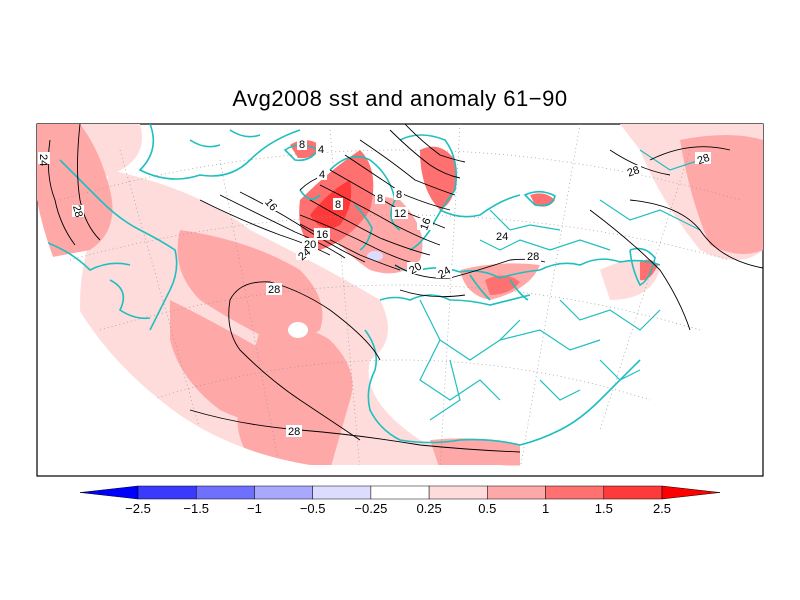  Describe the element at coordinates (487, 508) in the screenshot. I see `colorbar-tick-label: 0.5` at that location.